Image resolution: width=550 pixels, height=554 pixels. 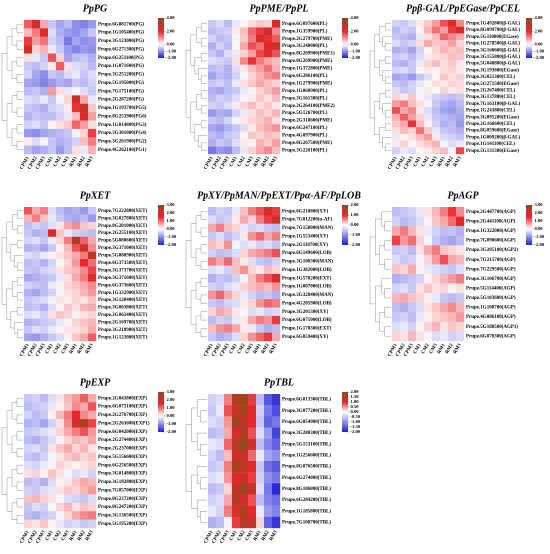 I want to click on colorbar-label: -1.00, so click(x=172, y=236).